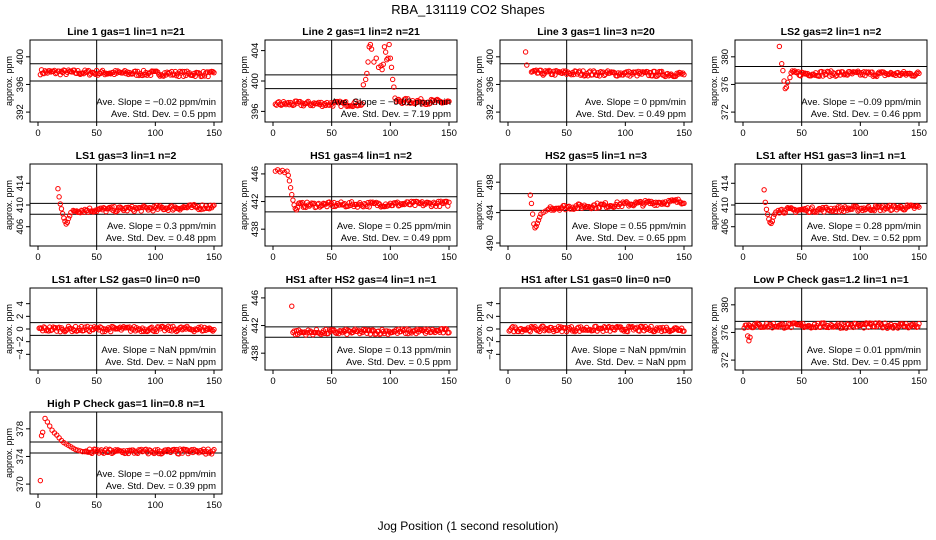 The width and height of the screenshot is (936, 540). Describe the element at coordinates (725, 183) in the screenshot. I see `y-tick-label: 414` at that location.